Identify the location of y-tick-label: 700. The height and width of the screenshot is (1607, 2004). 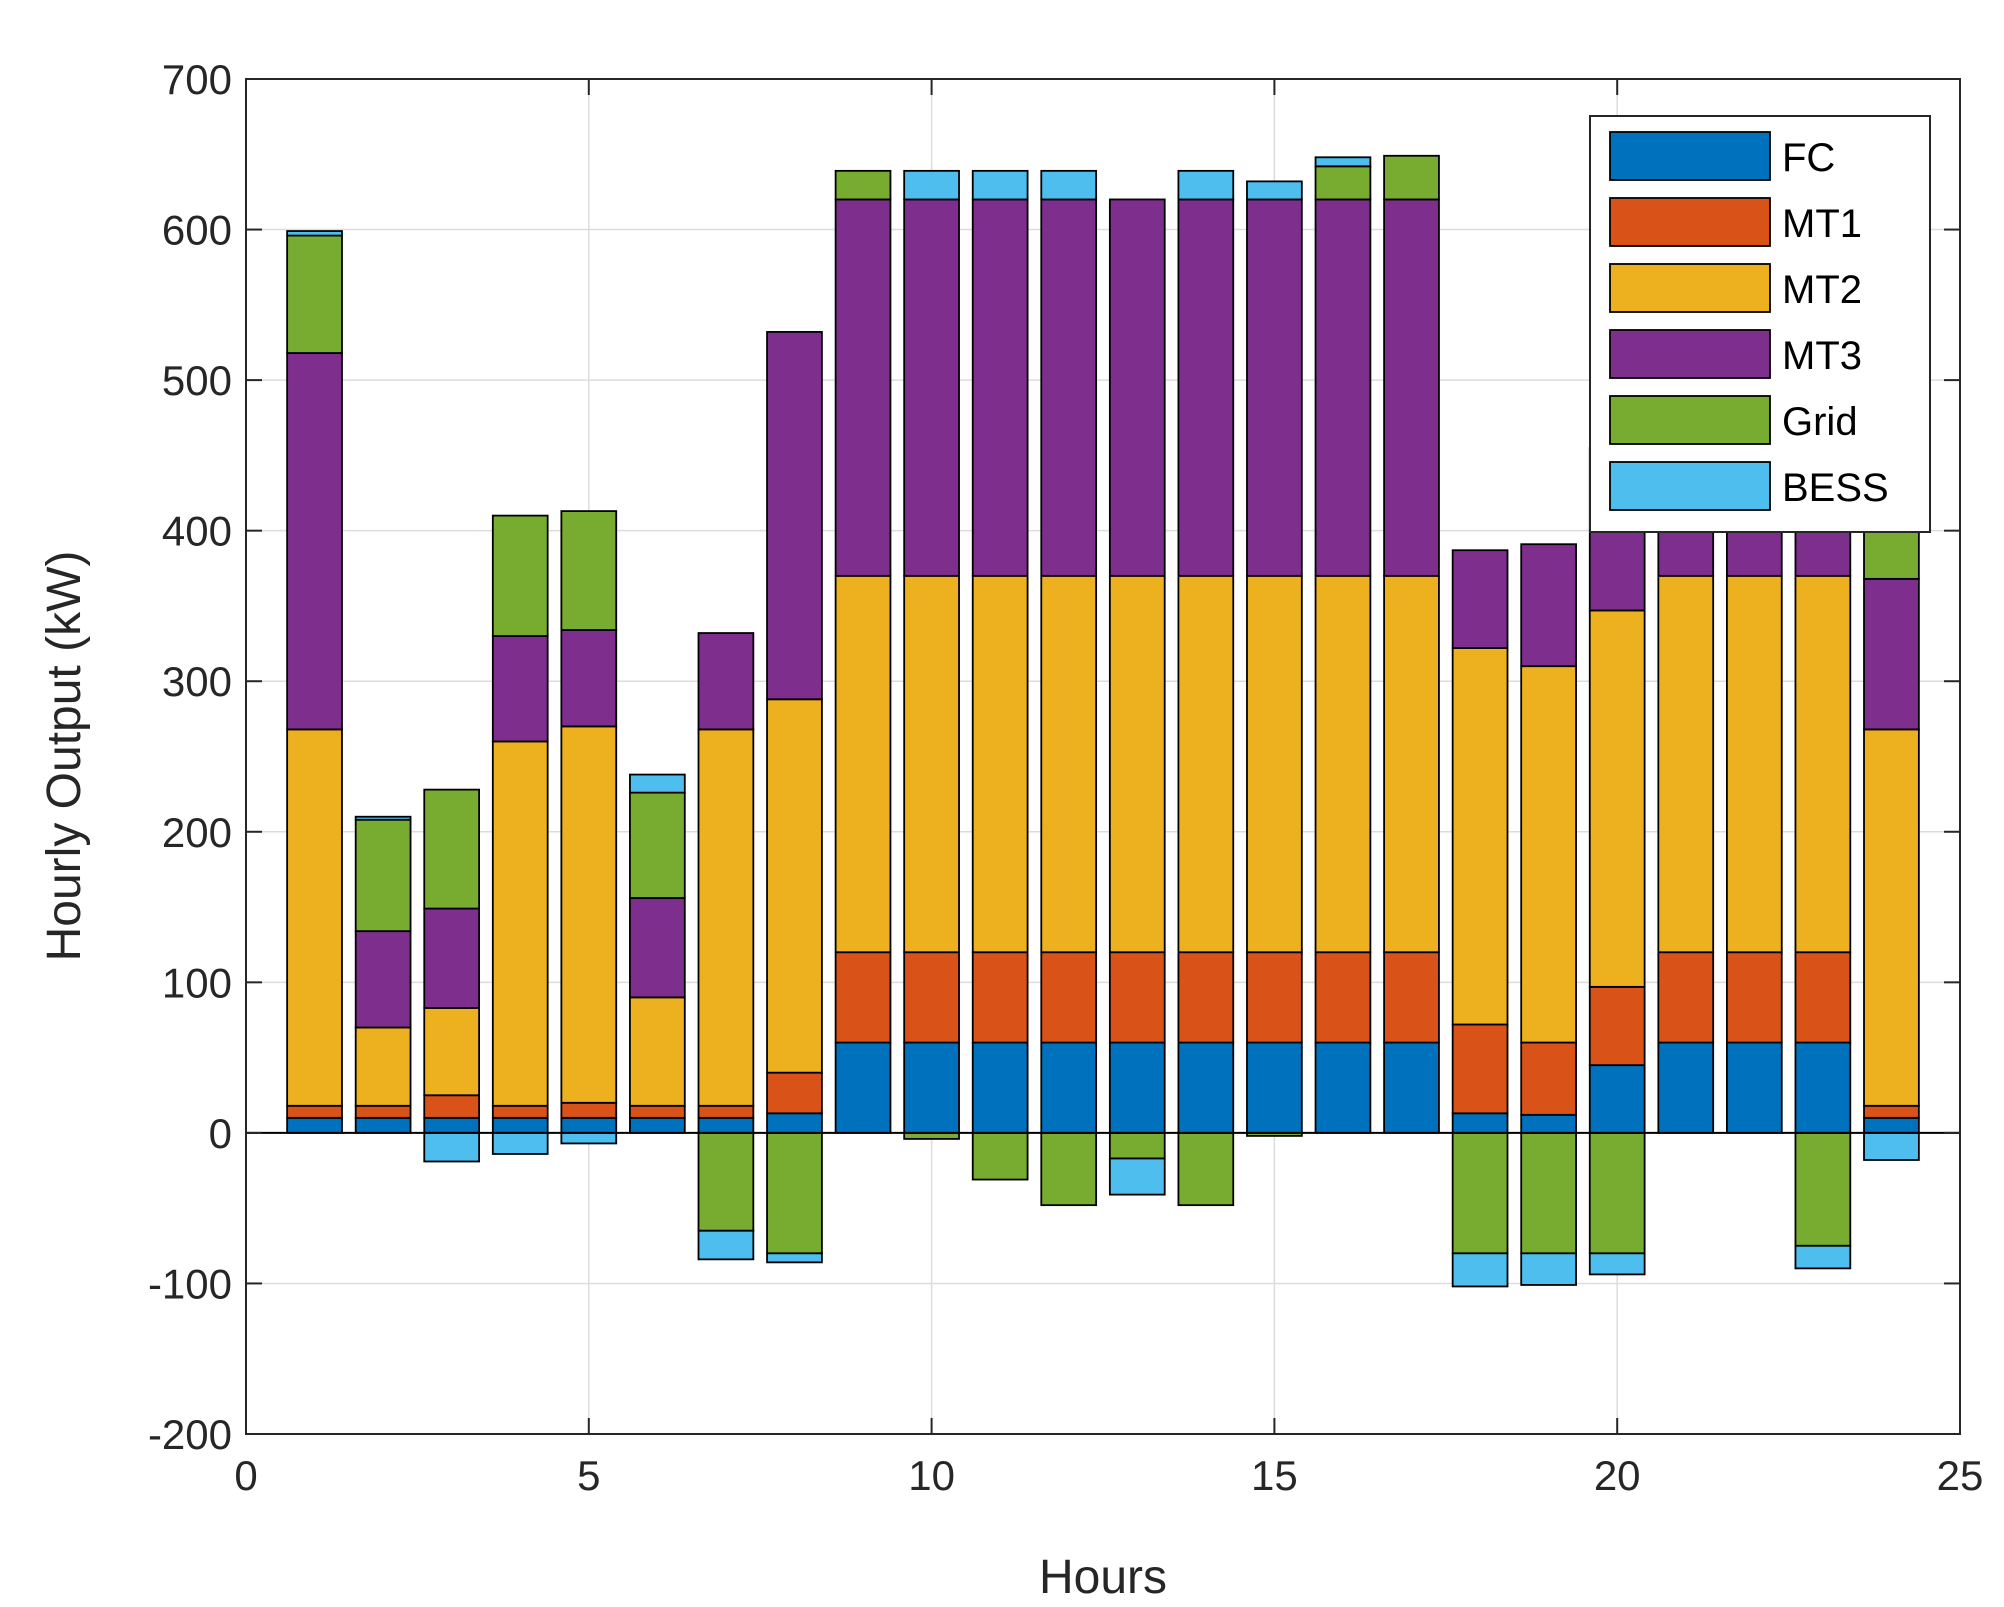
(197, 79).